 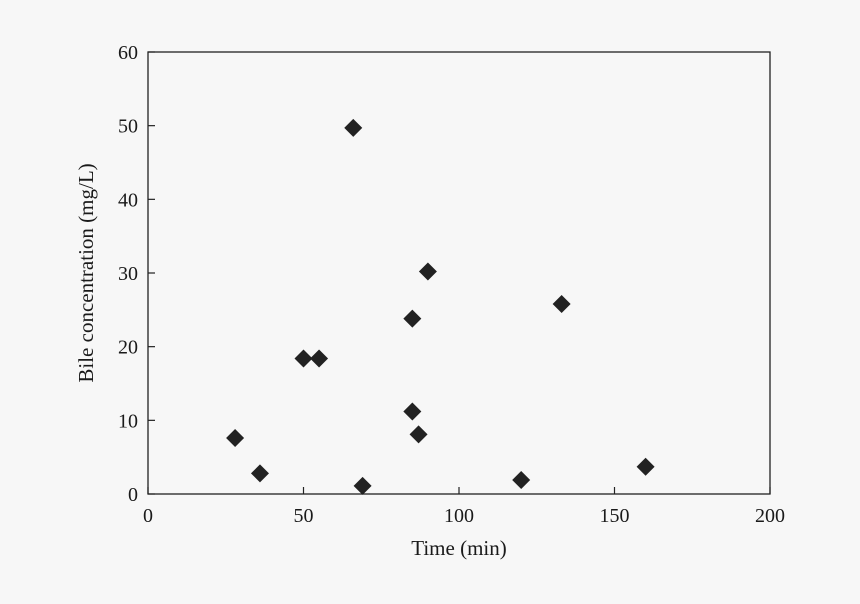 I want to click on y-tick-label: 0, so click(x=133, y=495).